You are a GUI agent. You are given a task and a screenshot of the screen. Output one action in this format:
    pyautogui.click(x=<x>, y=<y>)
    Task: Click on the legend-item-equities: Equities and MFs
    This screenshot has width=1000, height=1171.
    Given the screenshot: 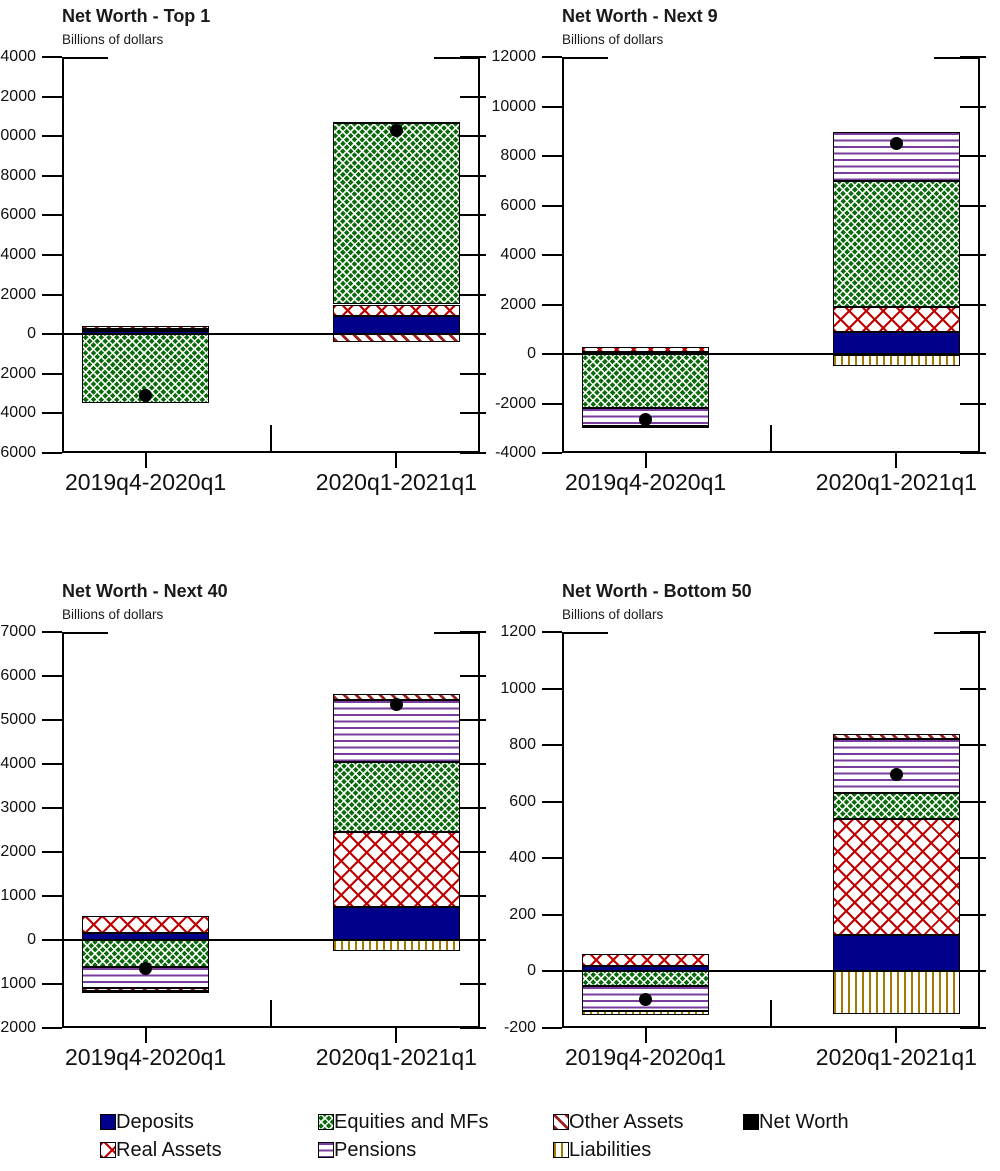 What is the action you would take?
    pyautogui.click(x=403, y=1122)
    